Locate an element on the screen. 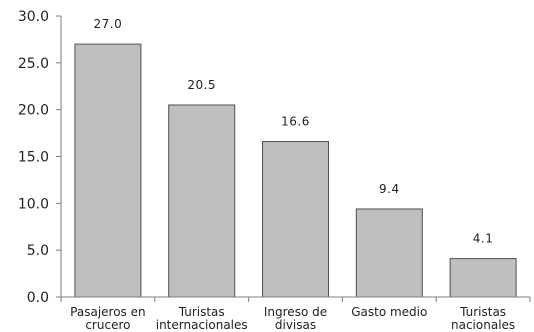 The height and width of the screenshot is (332, 534). data-label: 27.0 is located at coordinates (108, 24).